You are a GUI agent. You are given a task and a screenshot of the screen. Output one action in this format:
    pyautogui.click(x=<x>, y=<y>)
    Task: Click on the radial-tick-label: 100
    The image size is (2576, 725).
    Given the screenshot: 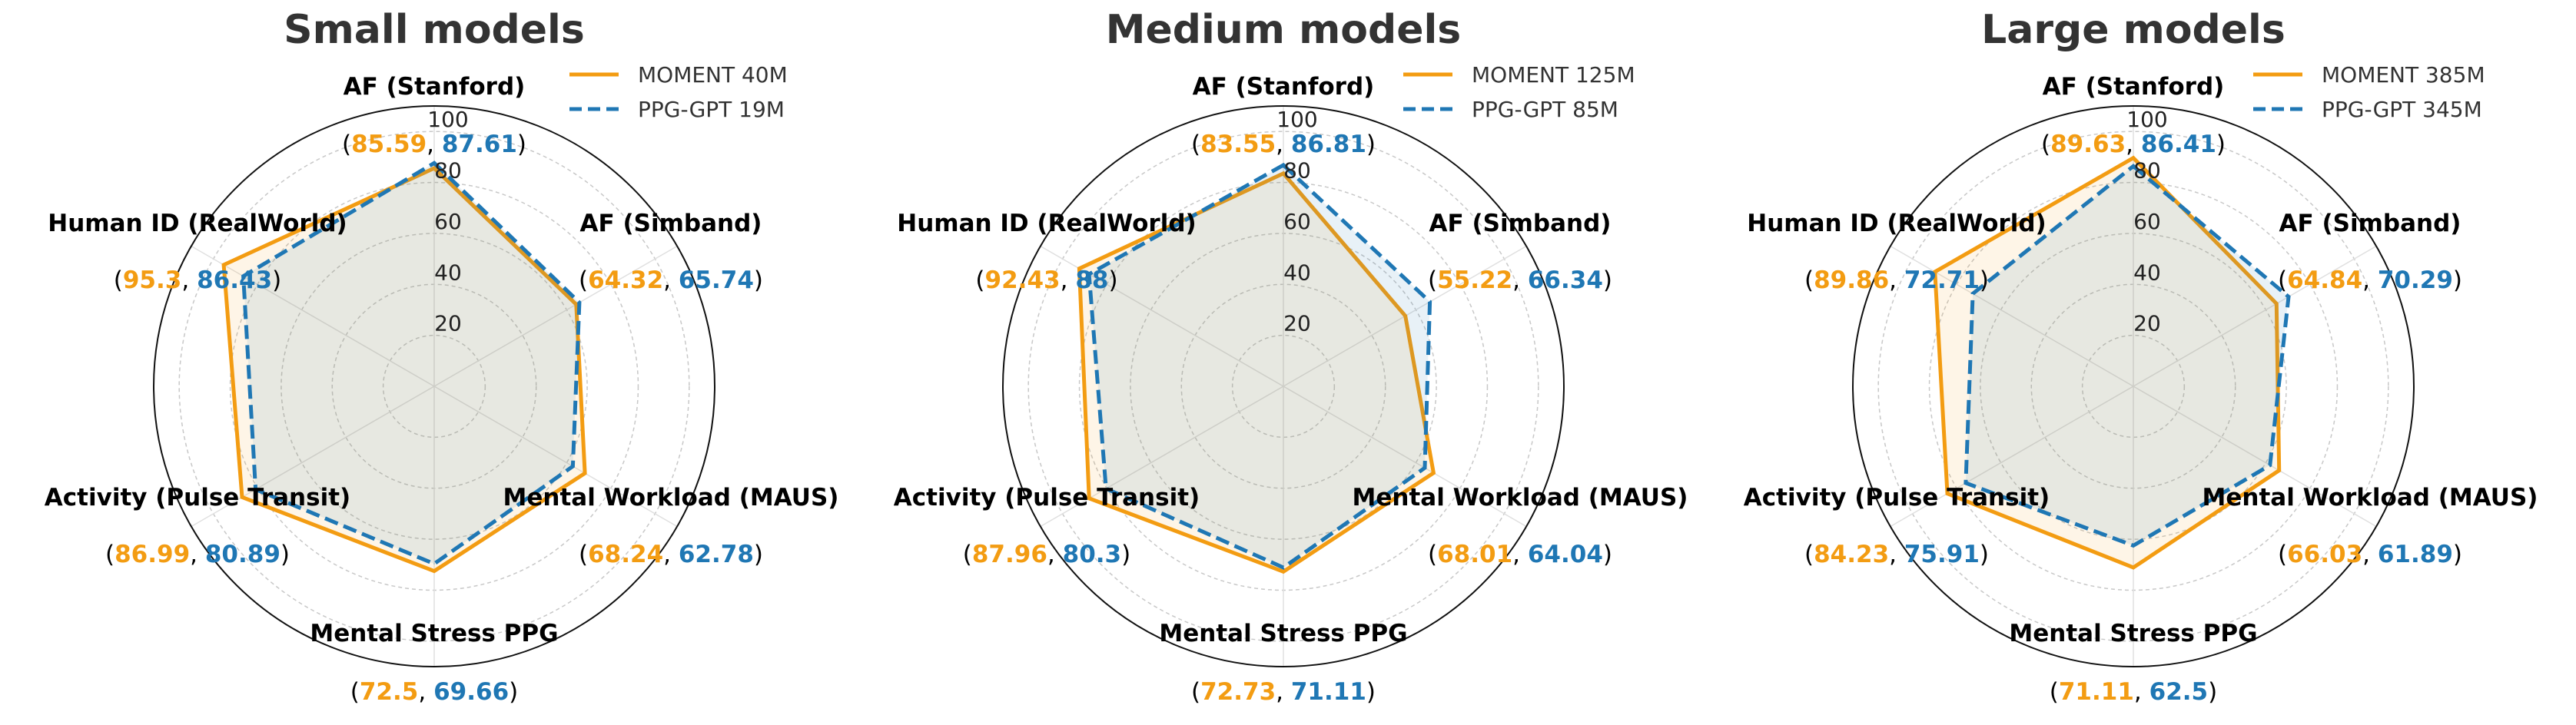 What is the action you would take?
    pyautogui.click(x=448, y=119)
    